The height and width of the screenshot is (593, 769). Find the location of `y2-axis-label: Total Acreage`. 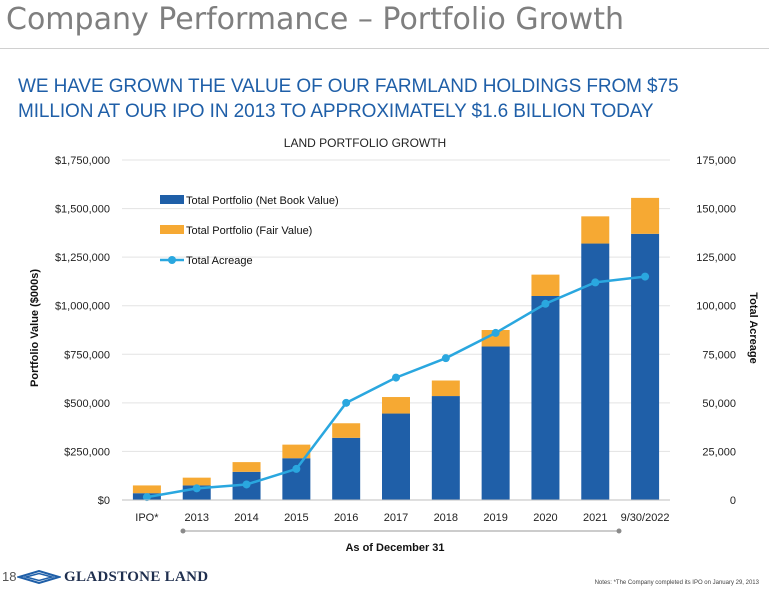

y2-axis-label: Total Acreage is located at coordinates (753, 328).